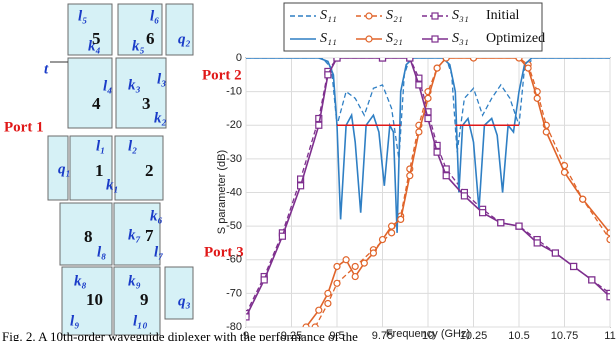 Image resolution: width=616 pixels, height=341 pixels. Describe the element at coordinates (64, 169) in the screenshot. I see `dimension-label: q₁` at that location.